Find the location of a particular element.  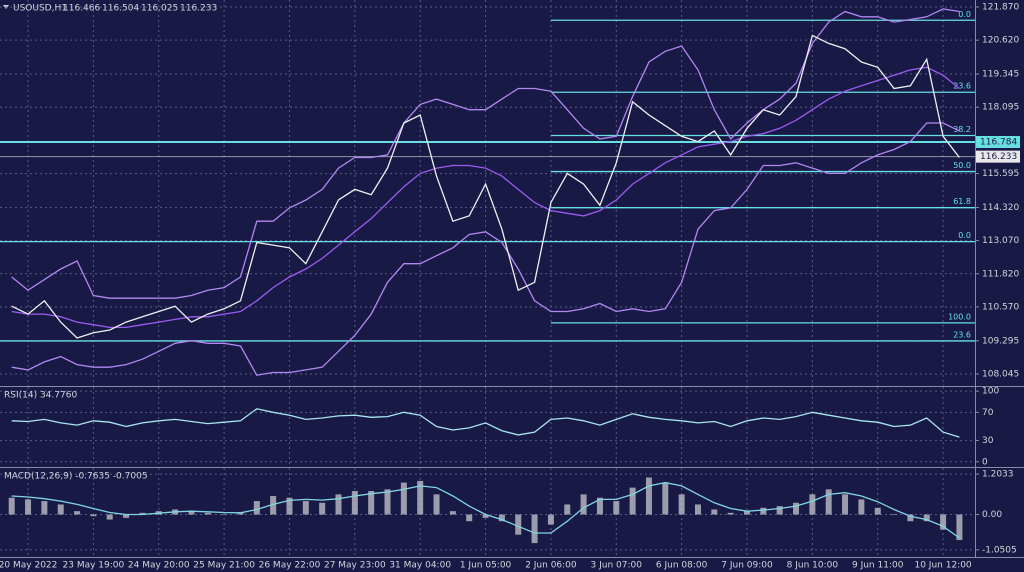

panel-title: RSI(14) 34.7760 is located at coordinates (40, 396).